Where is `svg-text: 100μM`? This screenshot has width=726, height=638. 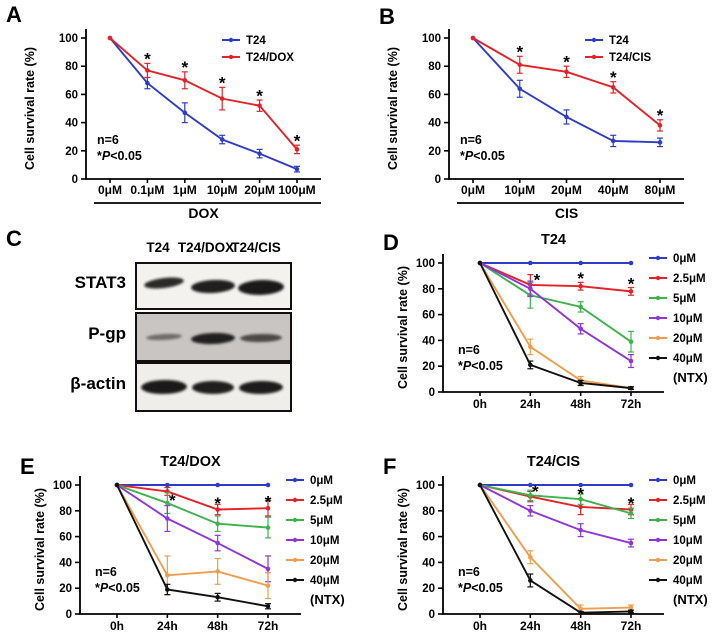
svg-text: 100μM is located at coordinates (296, 190).